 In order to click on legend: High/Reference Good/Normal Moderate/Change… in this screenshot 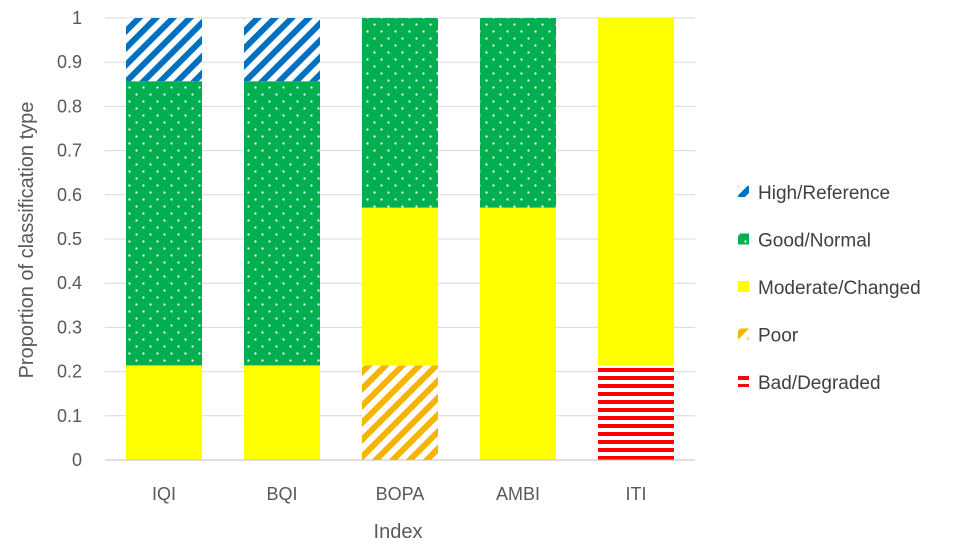, I will do `click(829, 288)`.